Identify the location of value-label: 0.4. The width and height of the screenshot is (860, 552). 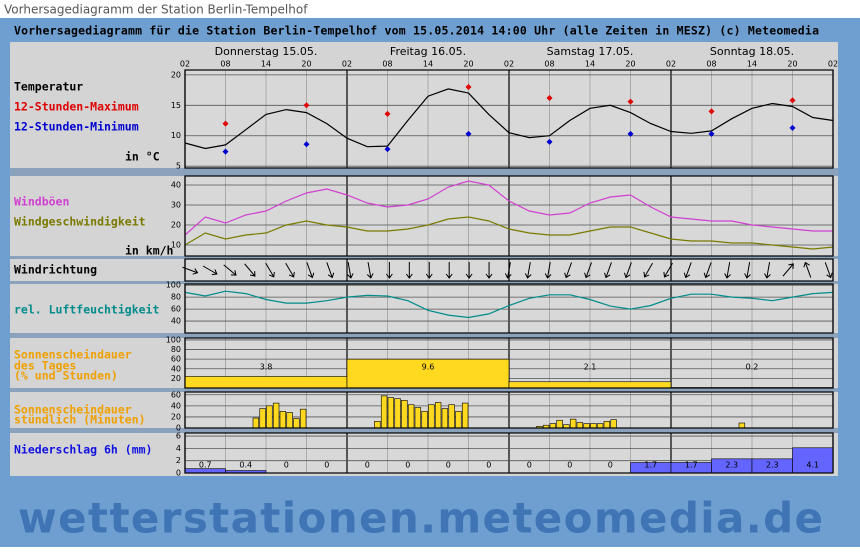
(245, 465).